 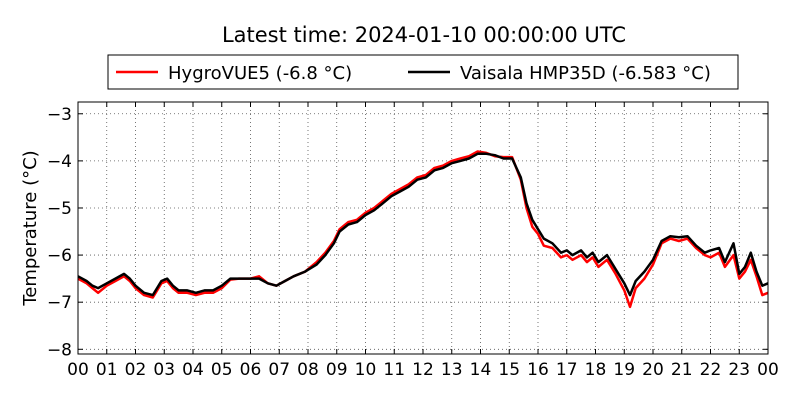 What do you see at coordinates (423, 370) in the screenshot?
I see `x-tick-label: 12` at bounding box center [423, 370].